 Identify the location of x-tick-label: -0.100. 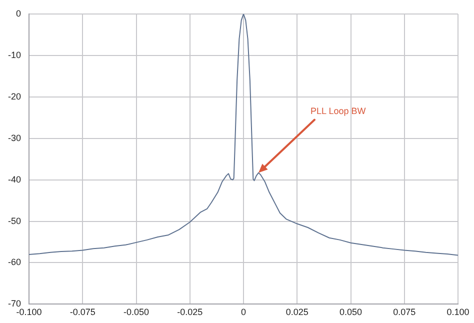
(29, 312).